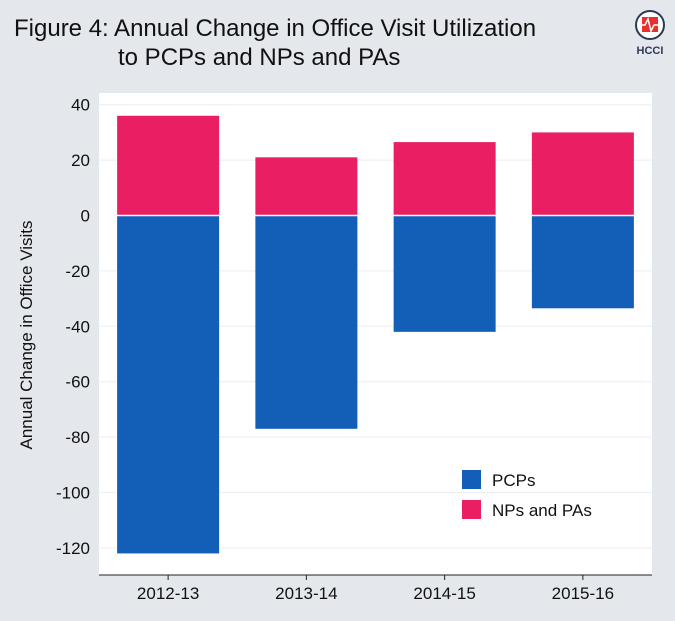 This screenshot has width=675, height=621. I want to click on x-tick-label: 2014-15, so click(444, 593).